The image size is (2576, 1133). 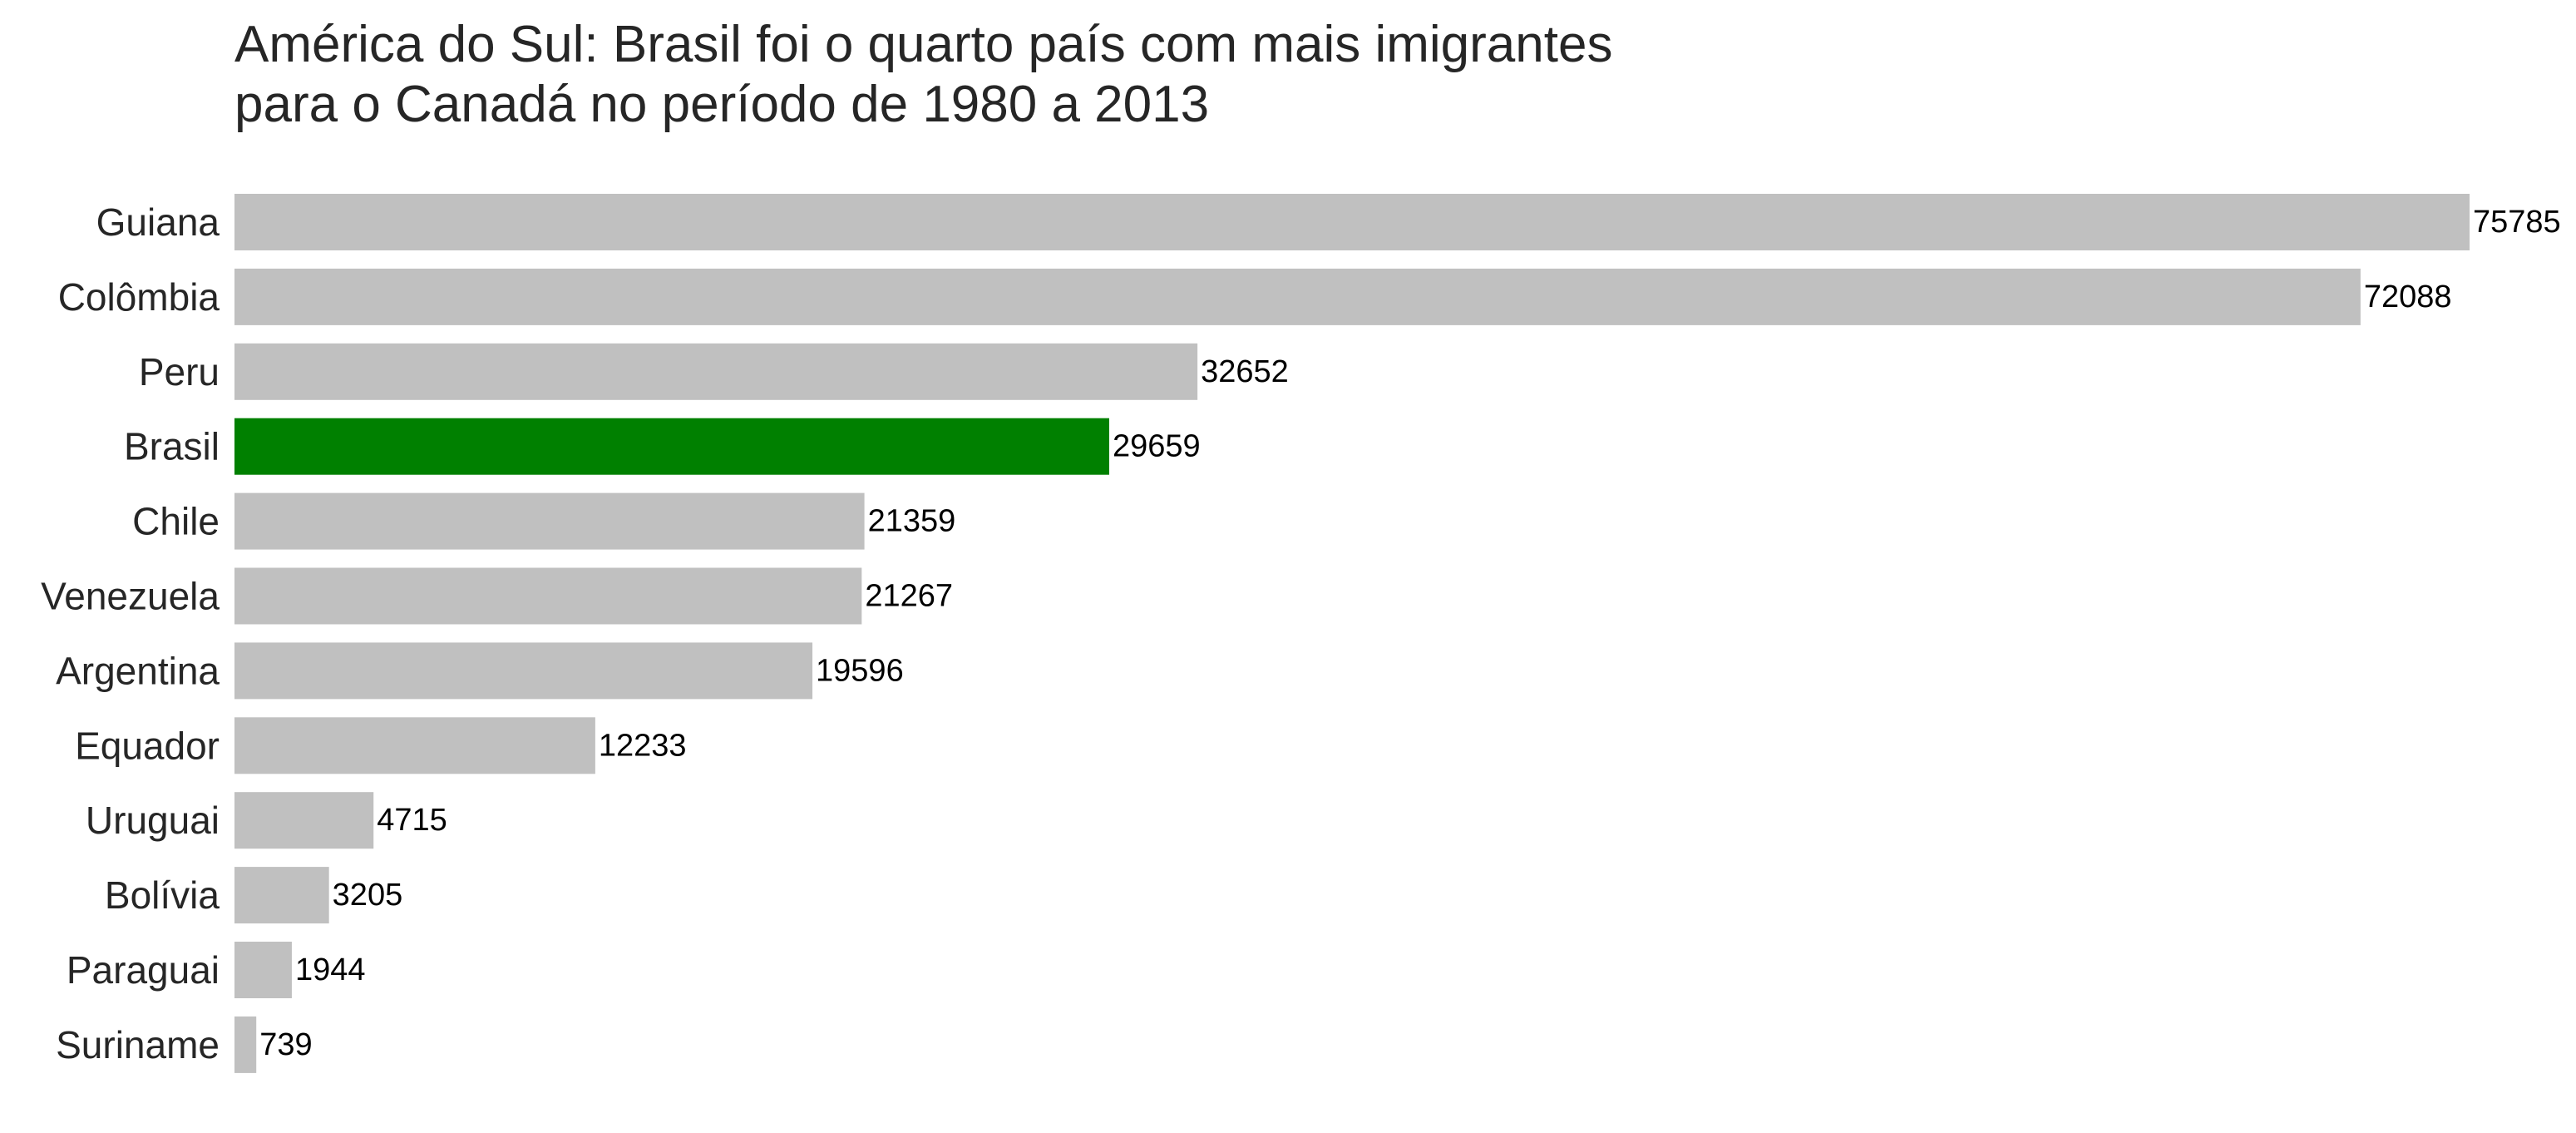 I want to click on value-label-colombia: 72088, so click(x=2408, y=297).